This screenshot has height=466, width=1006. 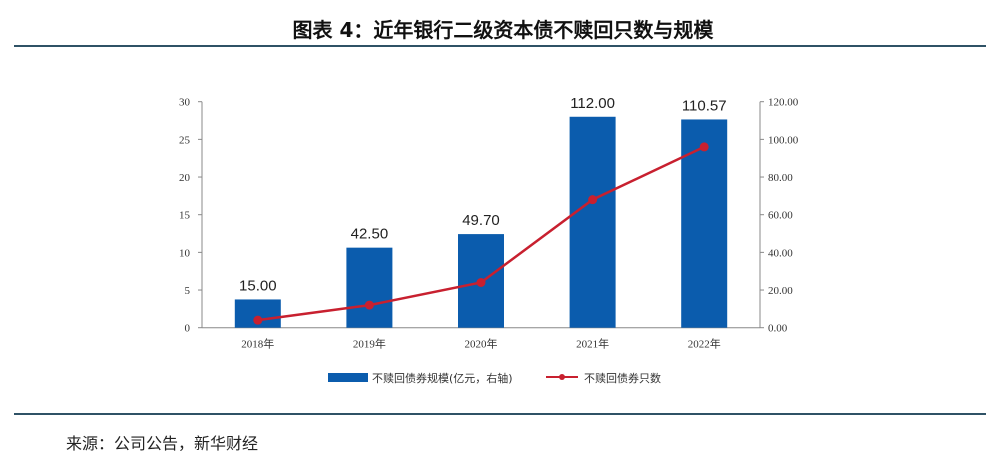 I want to click on left-tick-label: 5, so click(x=188, y=291).